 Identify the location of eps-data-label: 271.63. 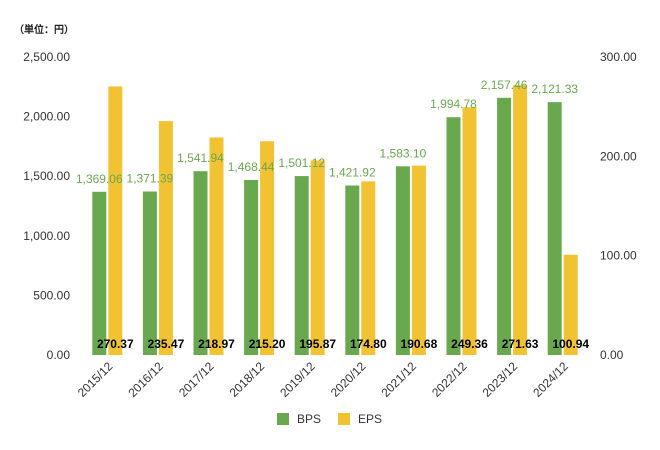
(520, 344).